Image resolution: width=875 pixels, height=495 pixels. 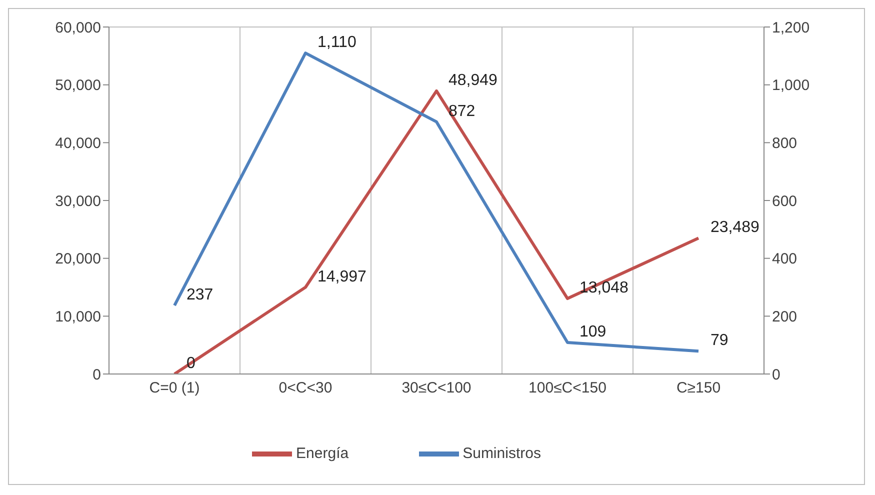 What do you see at coordinates (78, 143) in the screenshot?
I see `y-tick-label: 40,000` at bounding box center [78, 143].